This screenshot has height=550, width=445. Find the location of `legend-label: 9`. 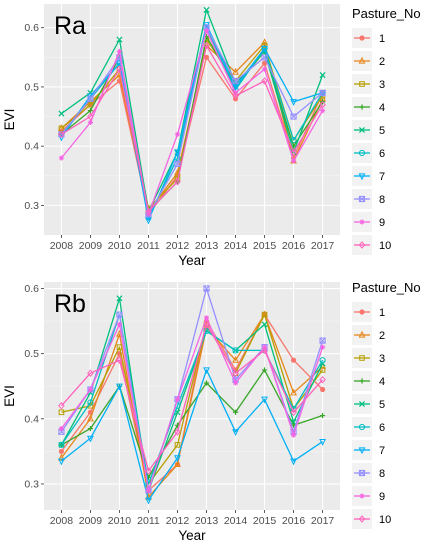

legend-label: 9 is located at coordinates (382, 497).